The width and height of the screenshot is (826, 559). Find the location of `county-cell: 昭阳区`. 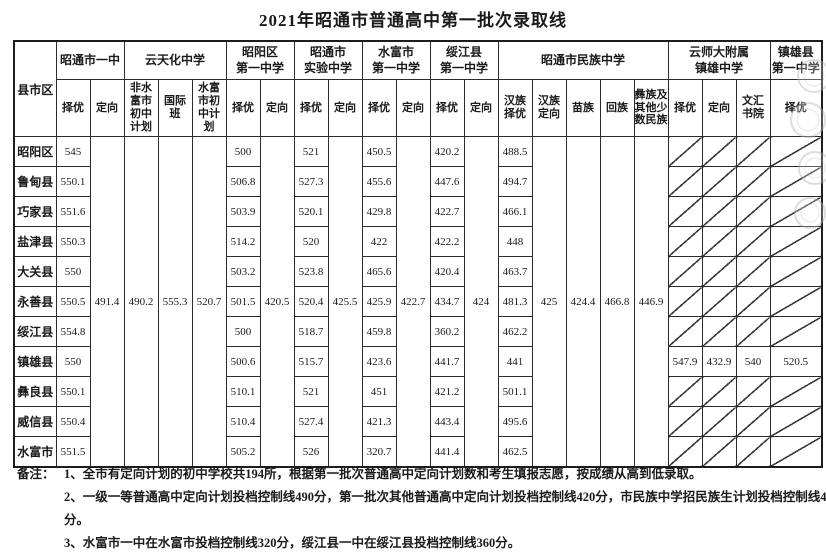

county-cell: 昭阳区 is located at coordinates (35, 151).